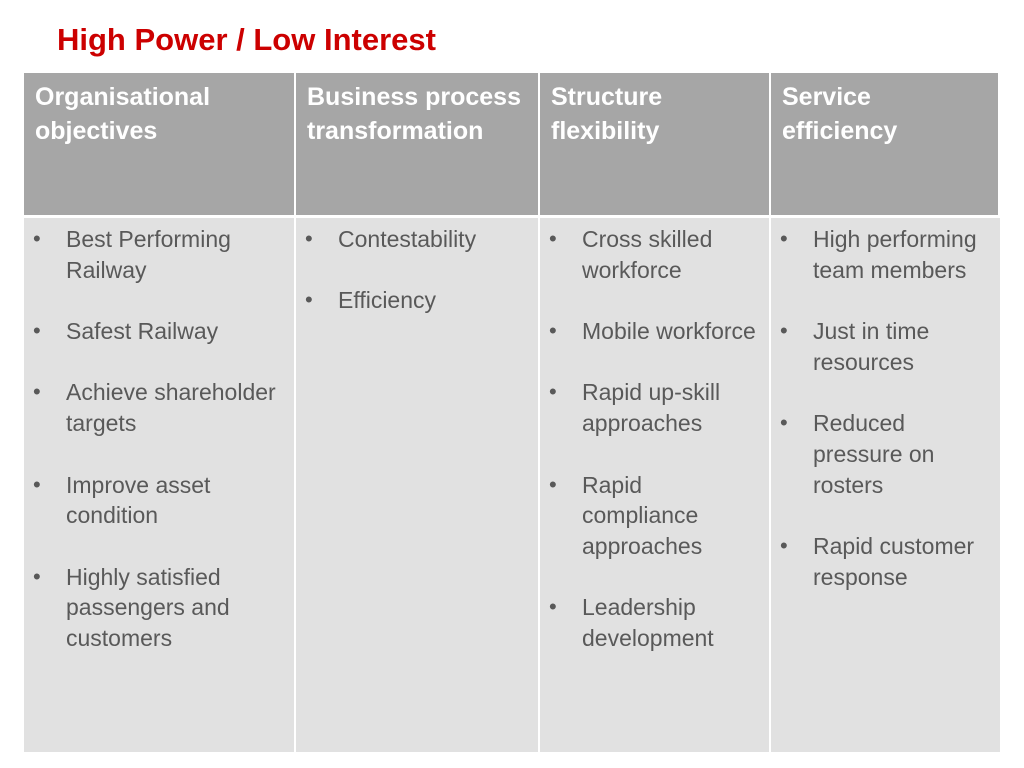 The width and height of the screenshot is (1024, 768). Describe the element at coordinates (651, 516) in the screenshot. I see `list-item: Rapid compliance approaches` at that location.